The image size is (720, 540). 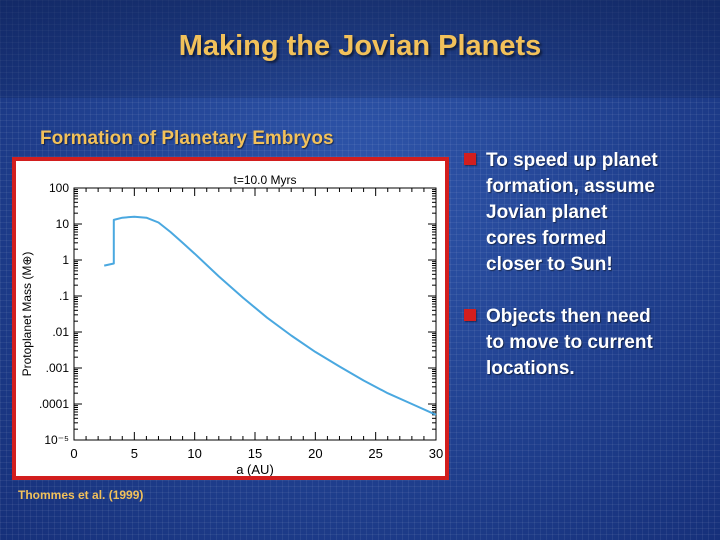 What do you see at coordinates (436, 453) in the screenshot?
I see `x-tick-label: 30` at bounding box center [436, 453].